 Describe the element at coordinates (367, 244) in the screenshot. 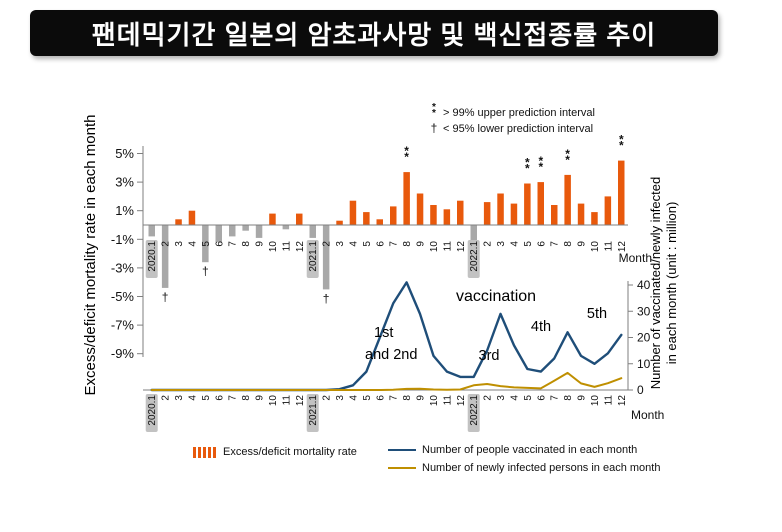

I see `month-tick-label-top: 5` at that location.